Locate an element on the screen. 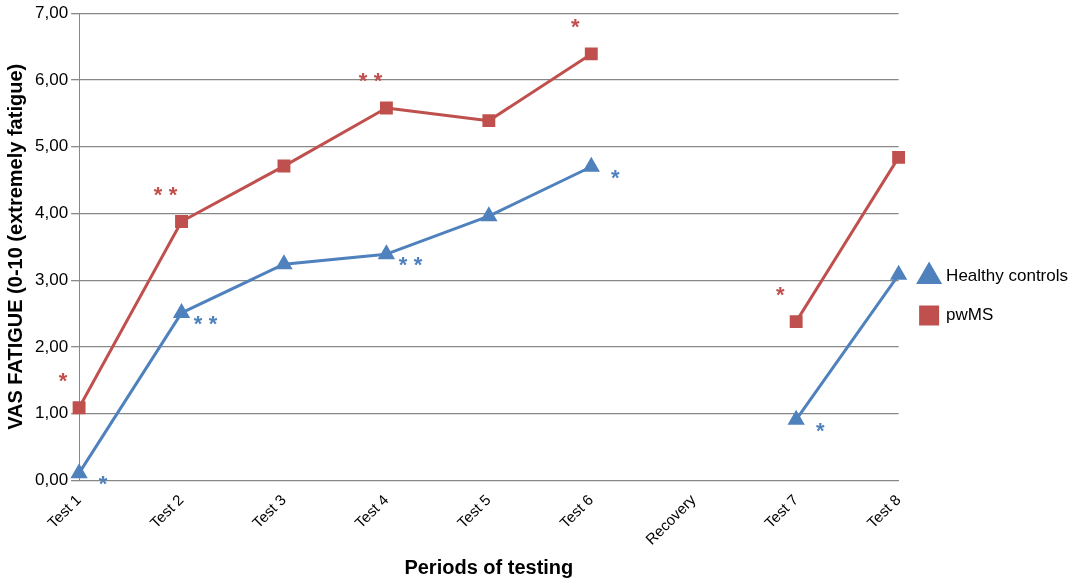 This screenshot has width=1082, height=584. y-tick-label: 2,00 is located at coordinates (51, 346).